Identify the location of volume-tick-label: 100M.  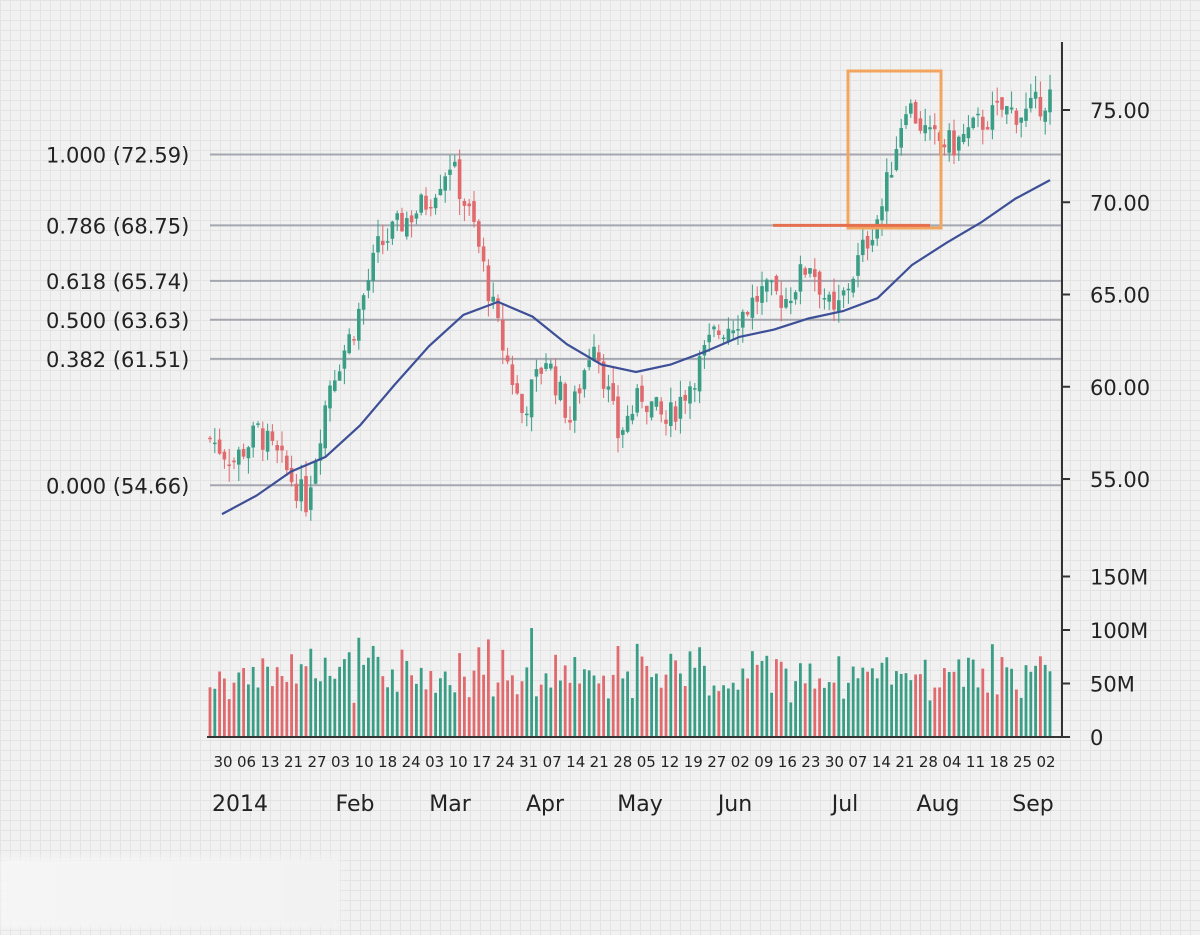
(1119, 631).